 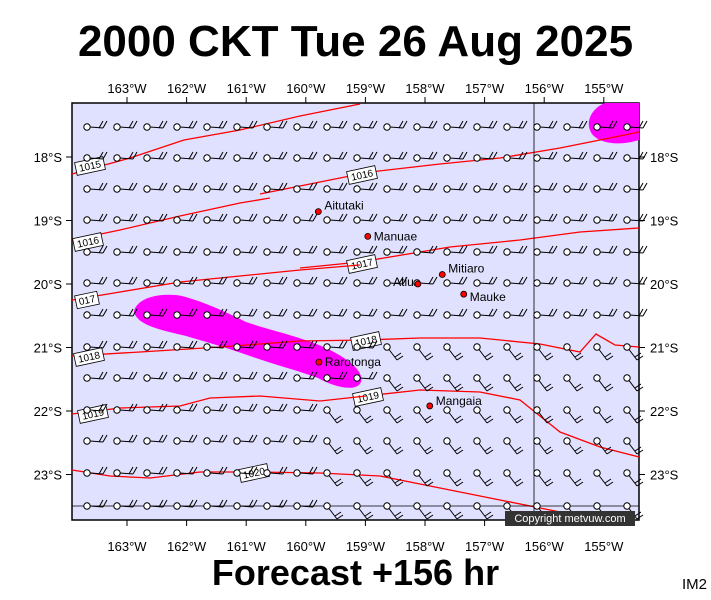 What do you see at coordinates (366, 88) in the screenshot?
I see `lon-label-top: 159°W` at bounding box center [366, 88].